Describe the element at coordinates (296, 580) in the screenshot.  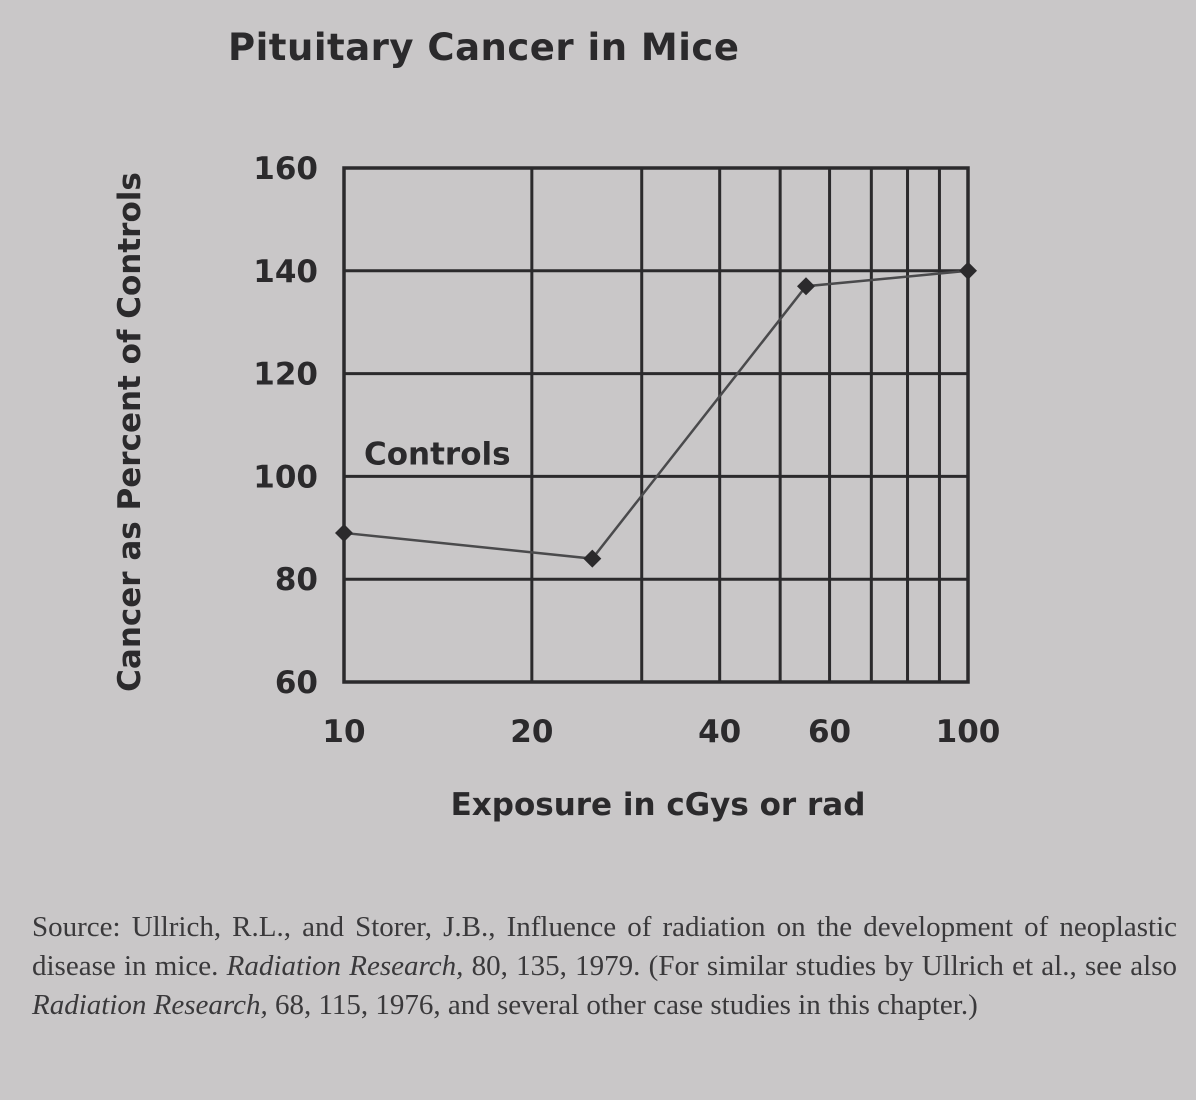
I see `y-tick-label: 80` at that location.